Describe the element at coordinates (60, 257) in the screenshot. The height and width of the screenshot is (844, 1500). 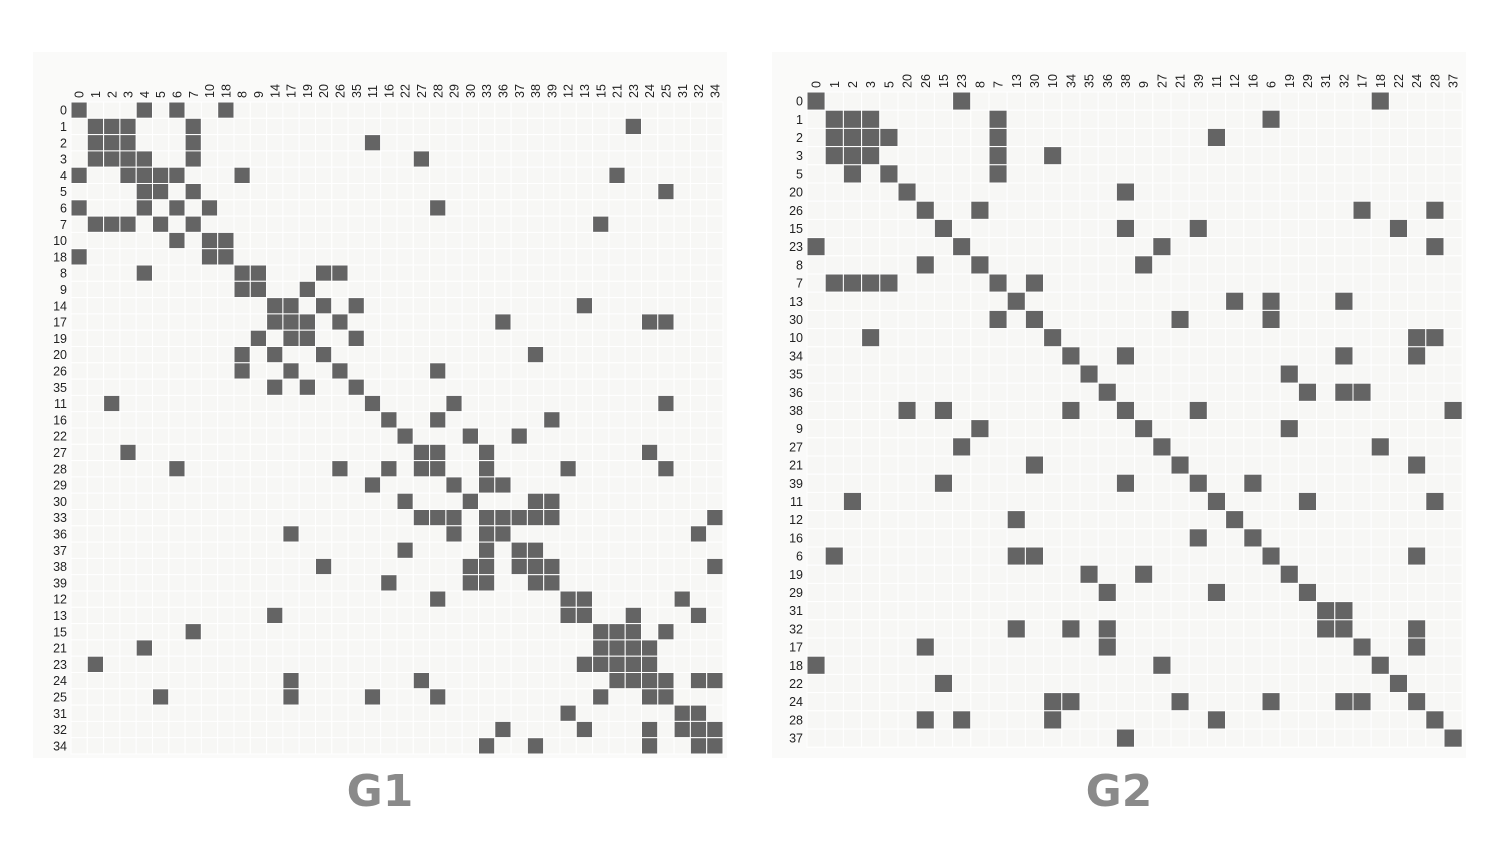
I see `g1-row-label: 18` at that location.